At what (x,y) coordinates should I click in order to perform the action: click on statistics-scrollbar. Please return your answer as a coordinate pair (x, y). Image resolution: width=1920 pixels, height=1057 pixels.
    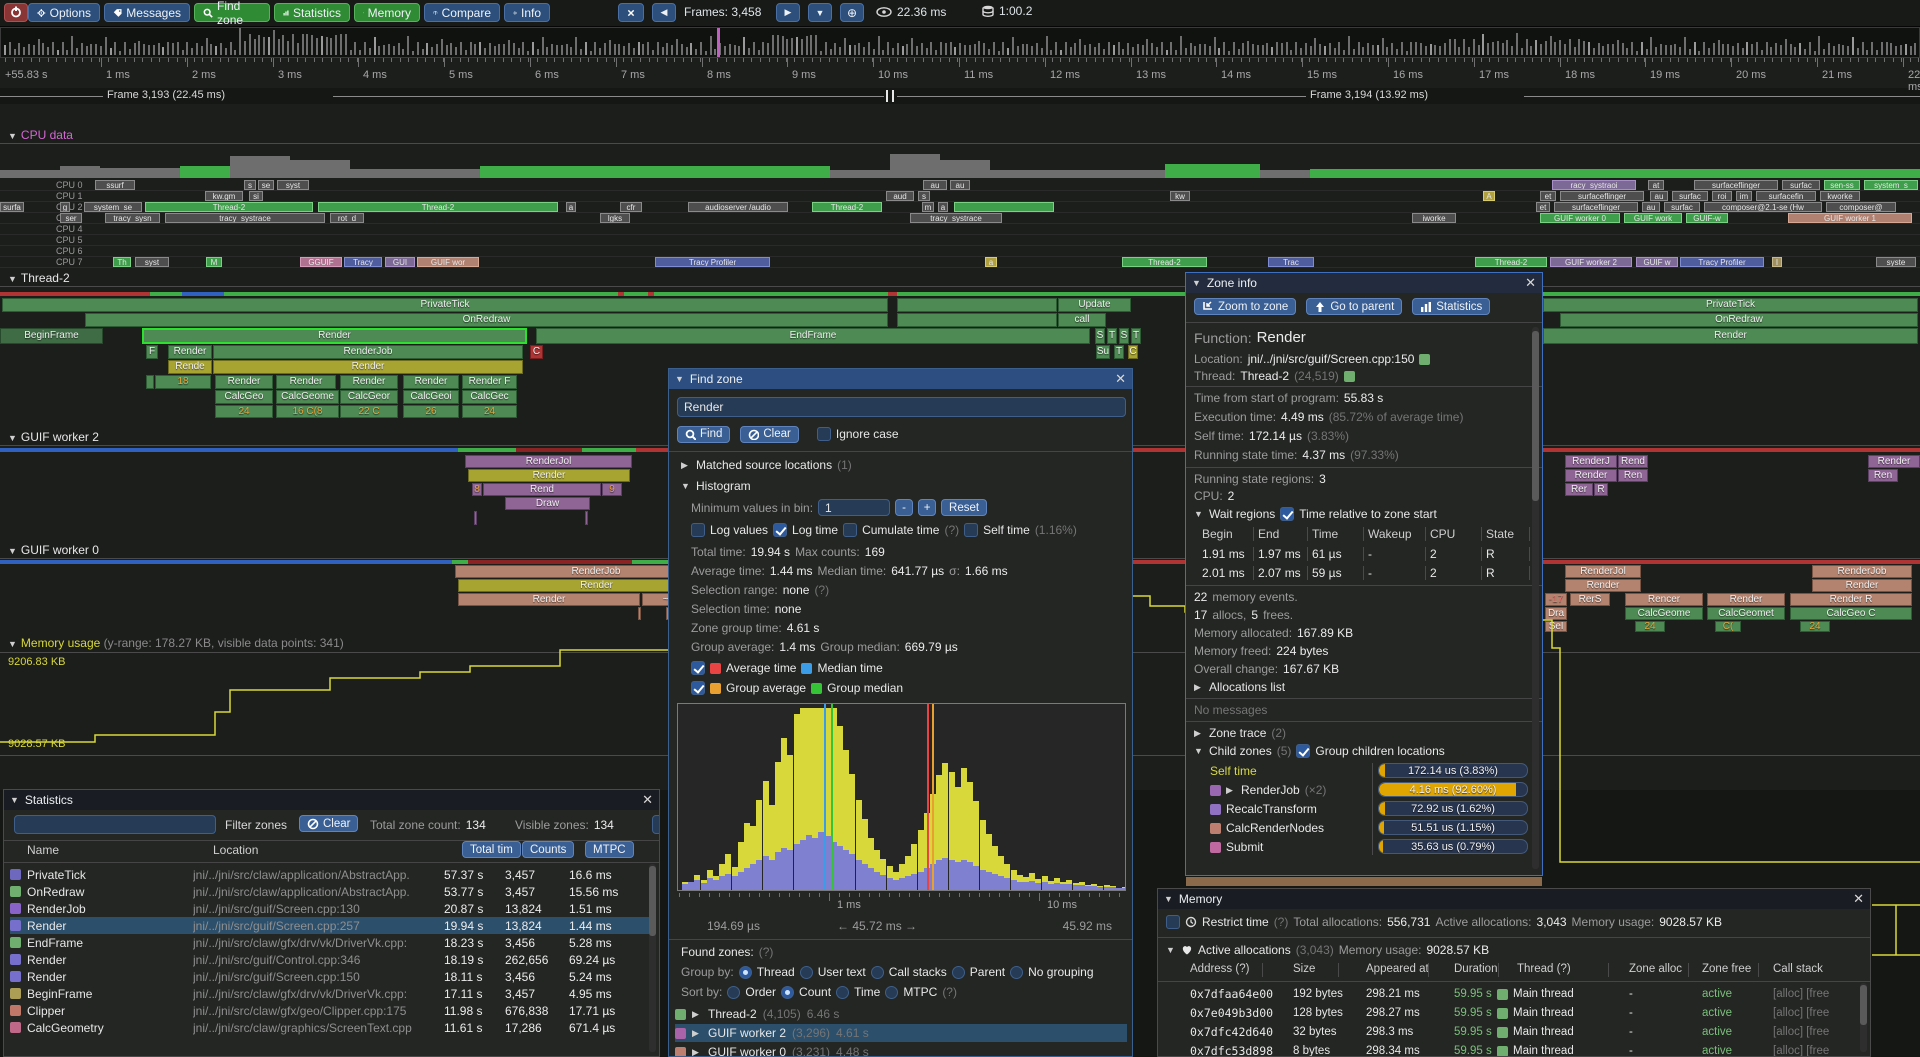
    Looking at the image, I should click on (652, 958).